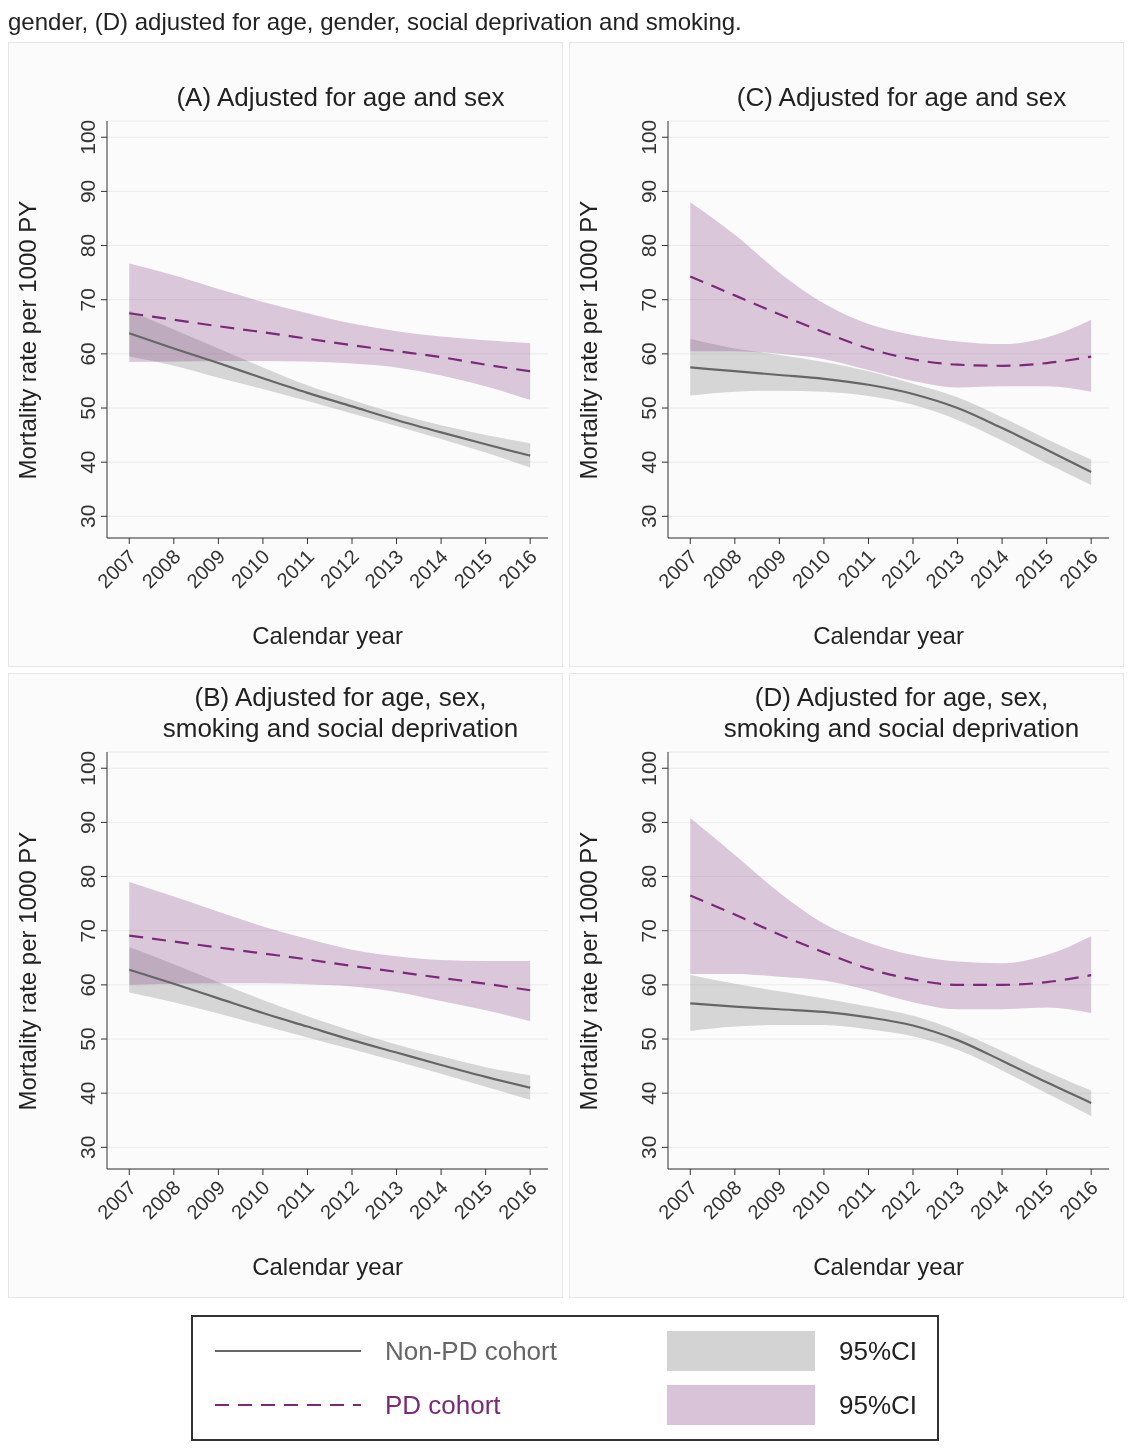 The width and height of the screenshot is (1133, 1454). Describe the element at coordinates (471, 1351) in the screenshot. I see `text: Non-PD cohort` at that location.